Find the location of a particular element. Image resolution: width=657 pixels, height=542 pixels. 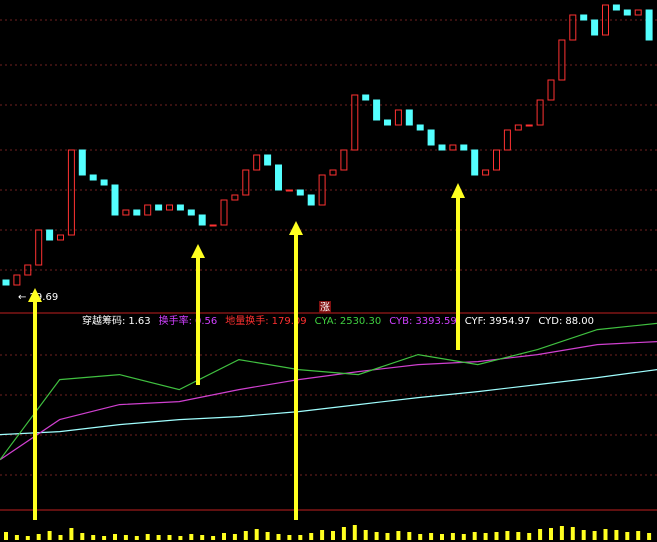

readout-value: 88.00 is located at coordinates (579, 321).